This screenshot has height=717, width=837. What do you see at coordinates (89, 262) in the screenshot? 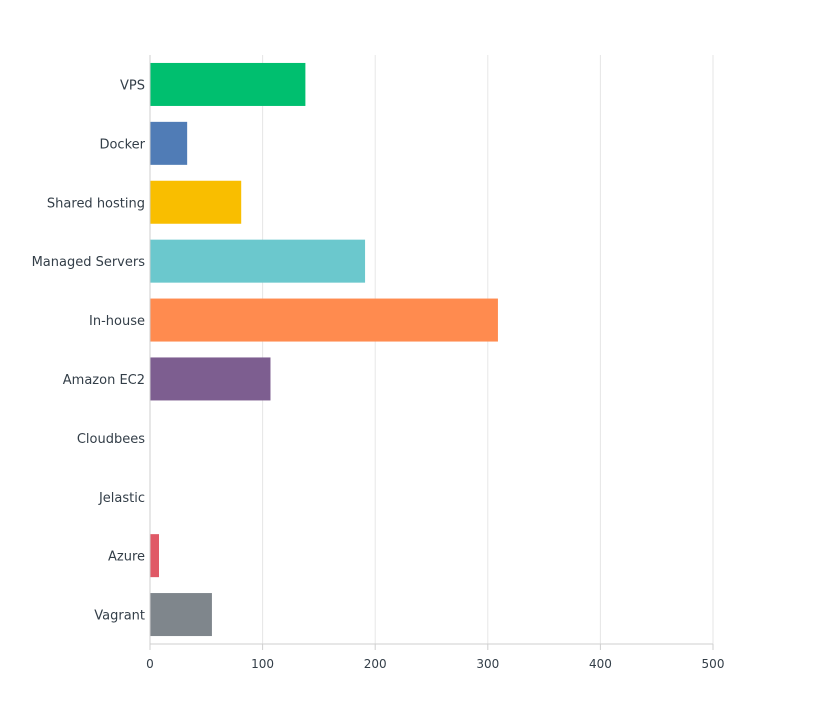
I see `category-label: Managed Servers` at bounding box center [89, 262].